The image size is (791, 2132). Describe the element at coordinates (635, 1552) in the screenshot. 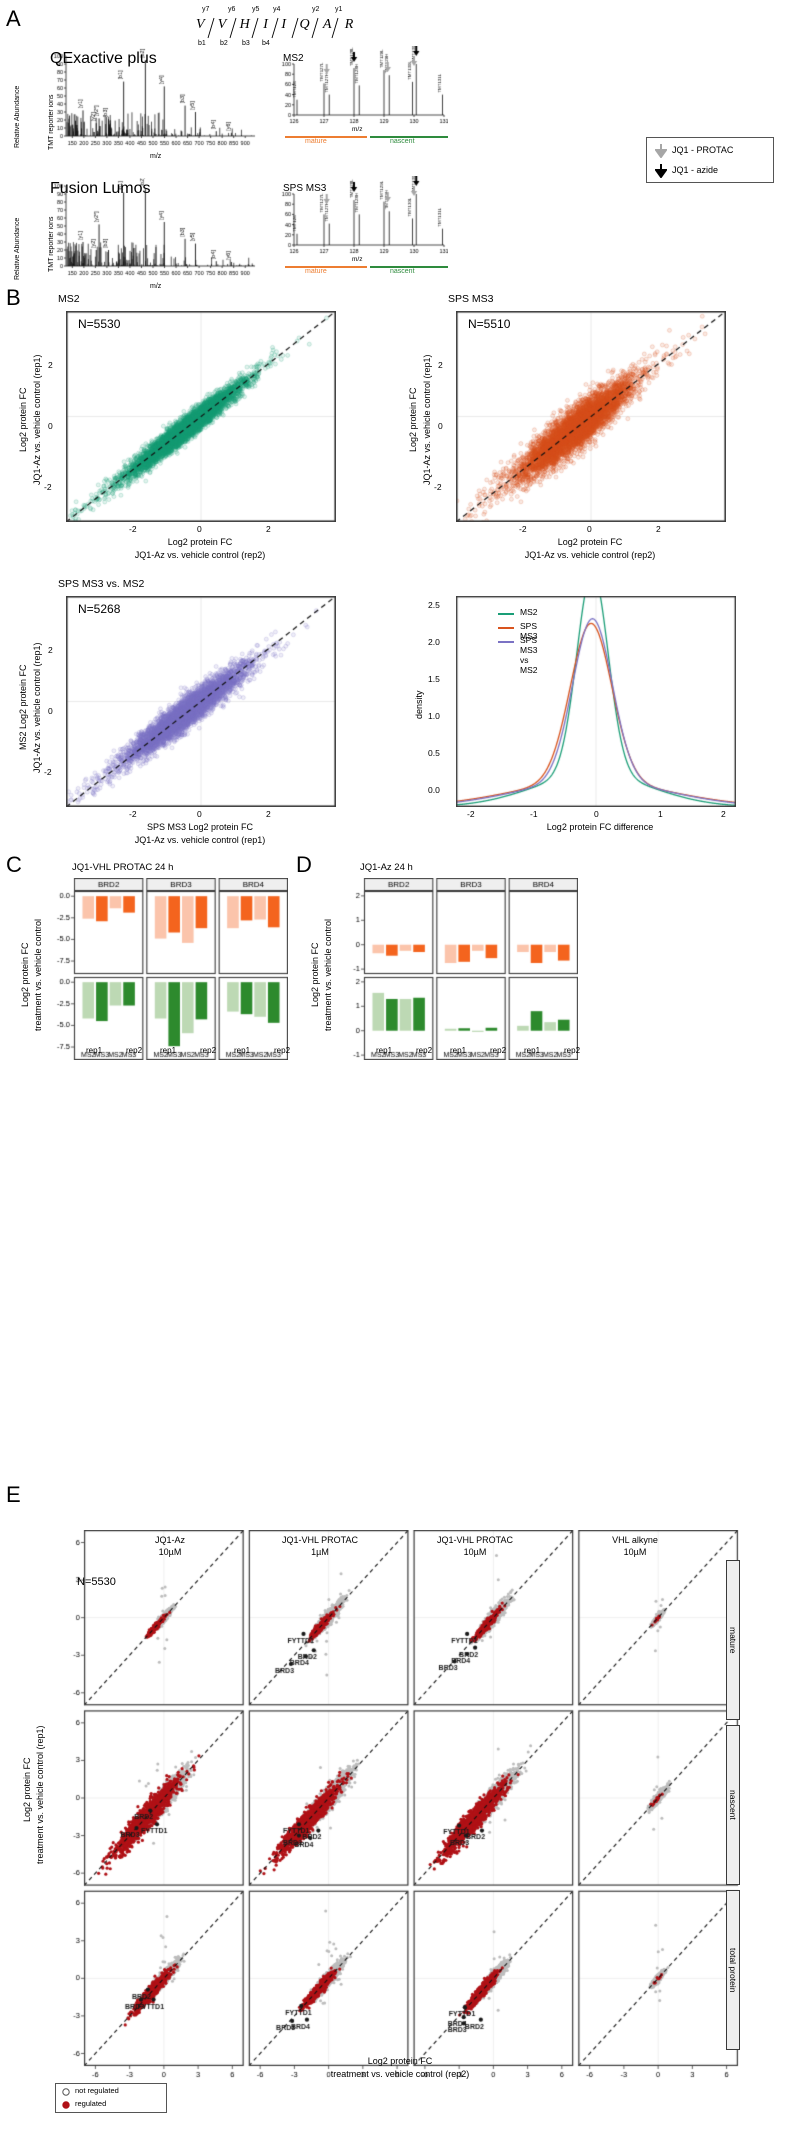

I see `panele-coltitle-3-l2: 10µM` at that location.